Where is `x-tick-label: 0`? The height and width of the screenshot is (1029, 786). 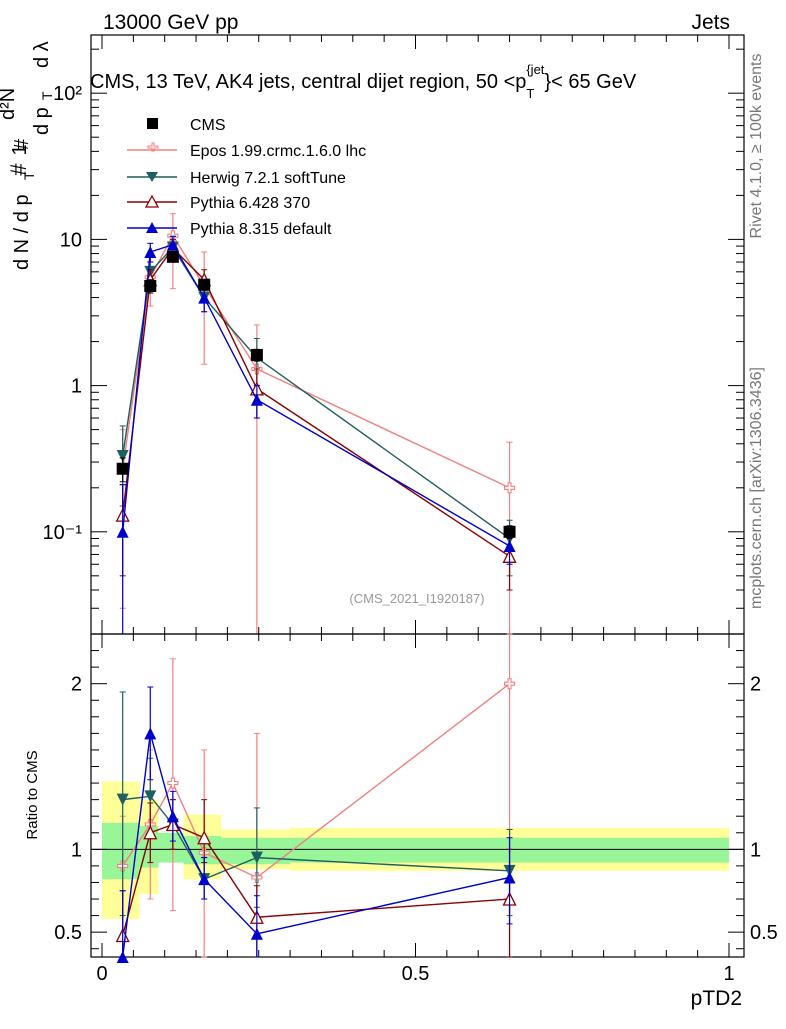 x-tick-label: 0 is located at coordinates (101, 974).